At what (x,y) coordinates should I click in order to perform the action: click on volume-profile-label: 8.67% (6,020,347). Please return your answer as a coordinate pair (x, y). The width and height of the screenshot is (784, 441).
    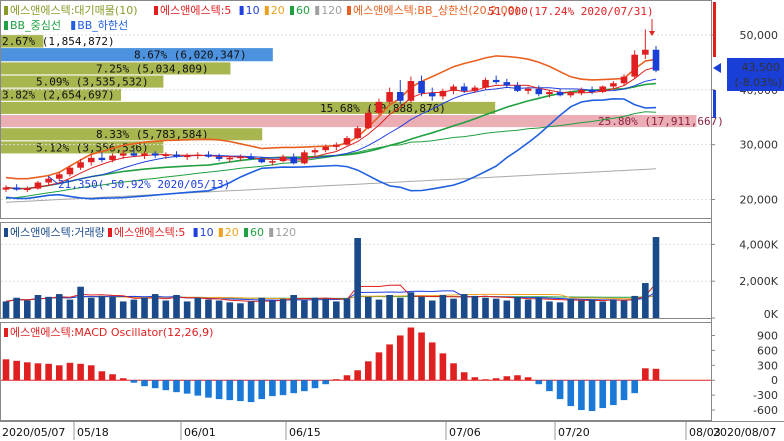
    Looking at the image, I should click on (190, 55).